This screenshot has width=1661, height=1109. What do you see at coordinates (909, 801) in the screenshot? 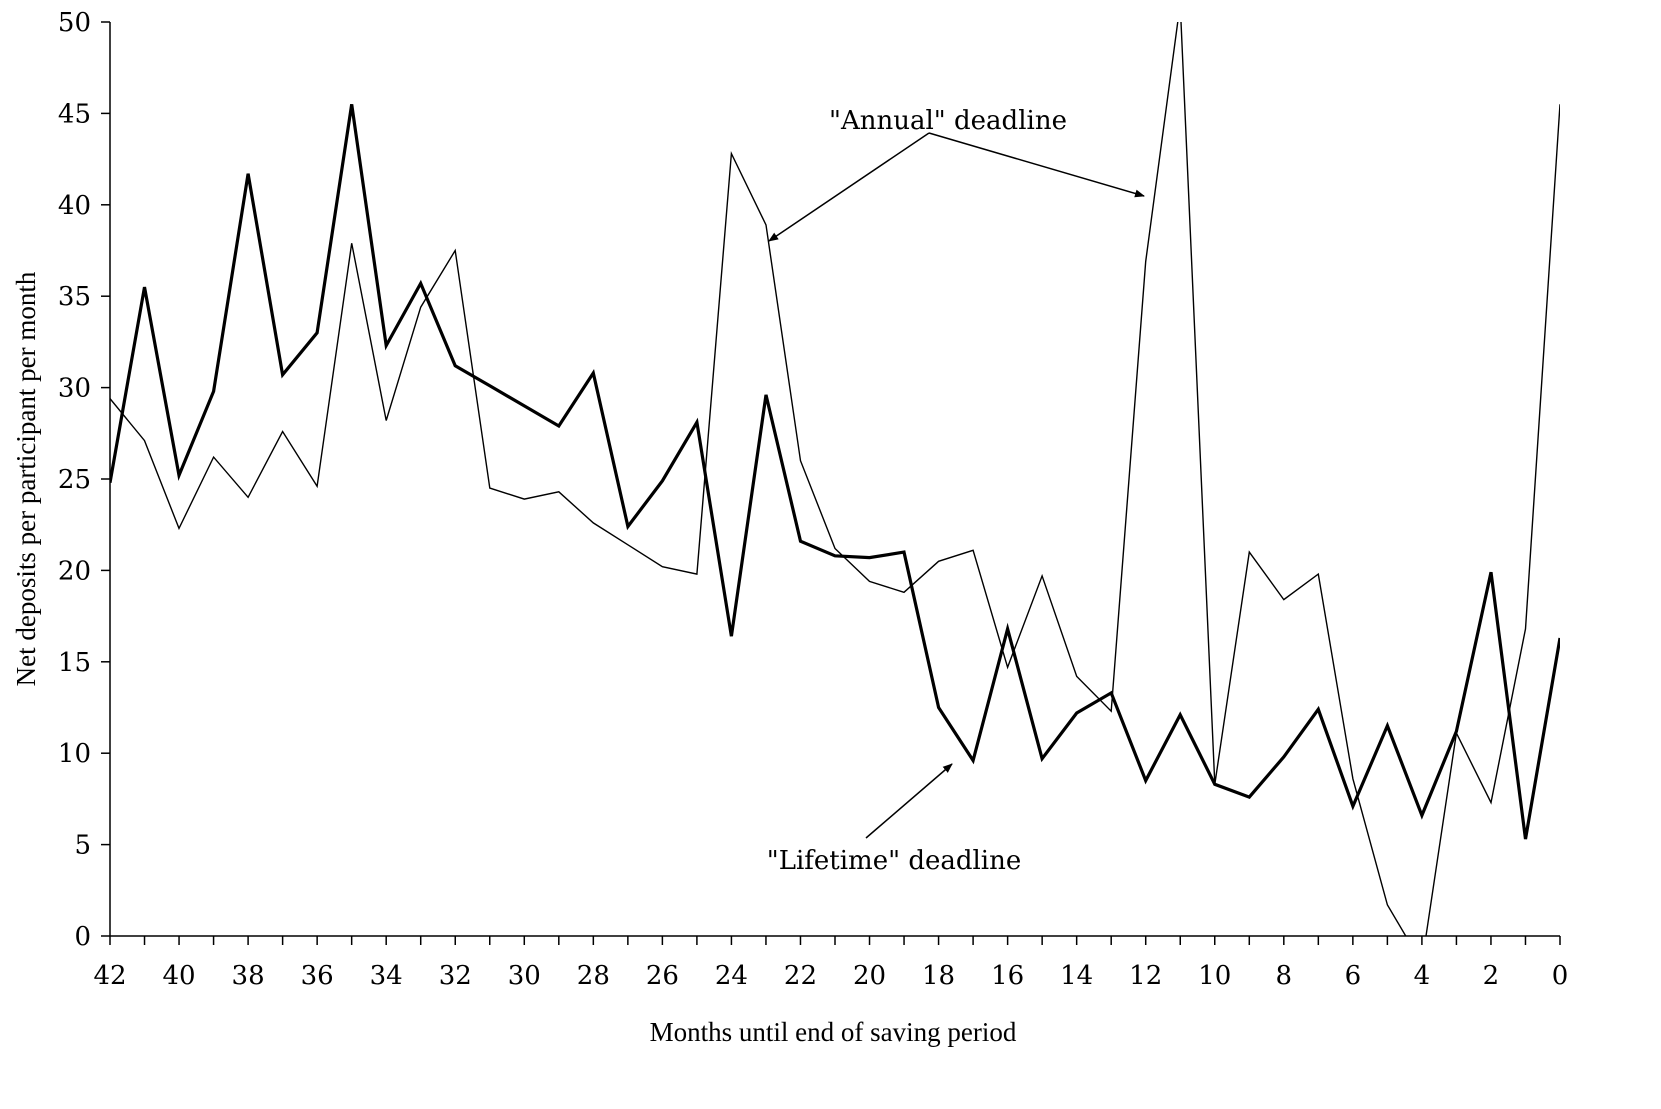
I see `lifetime-arrow` at bounding box center [909, 801].